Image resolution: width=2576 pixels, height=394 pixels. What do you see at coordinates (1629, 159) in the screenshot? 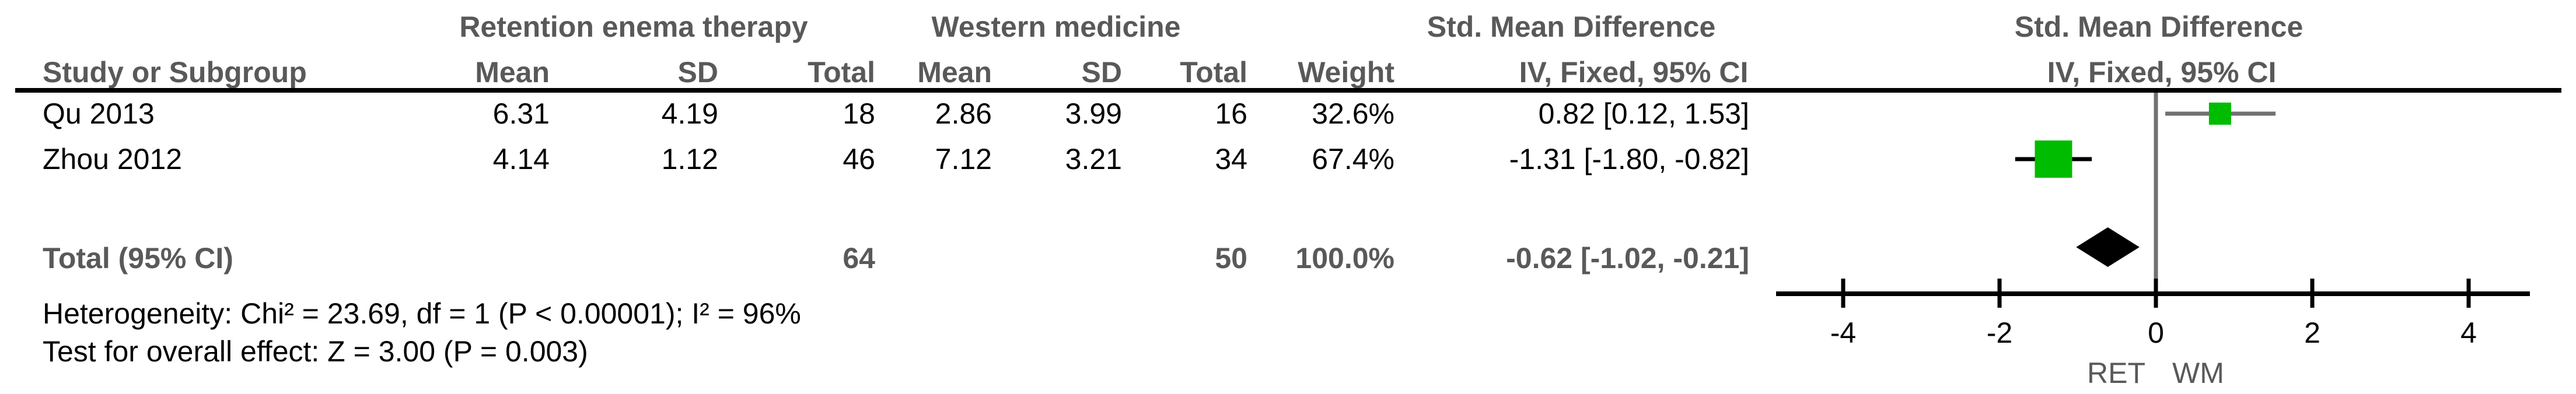
I see `smd-ci-value: -1.31 [-1.80, -0.82]` at bounding box center [1629, 159].